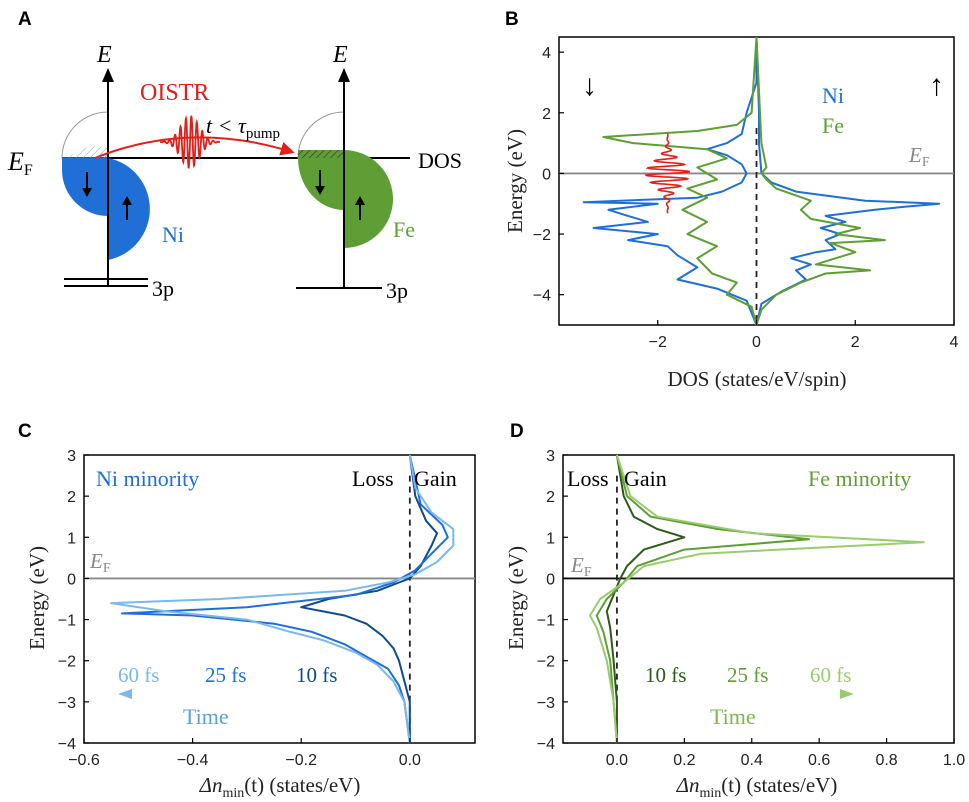 The image size is (969, 802). I want to click on gain-label-c: Gain, so click(435, 478).